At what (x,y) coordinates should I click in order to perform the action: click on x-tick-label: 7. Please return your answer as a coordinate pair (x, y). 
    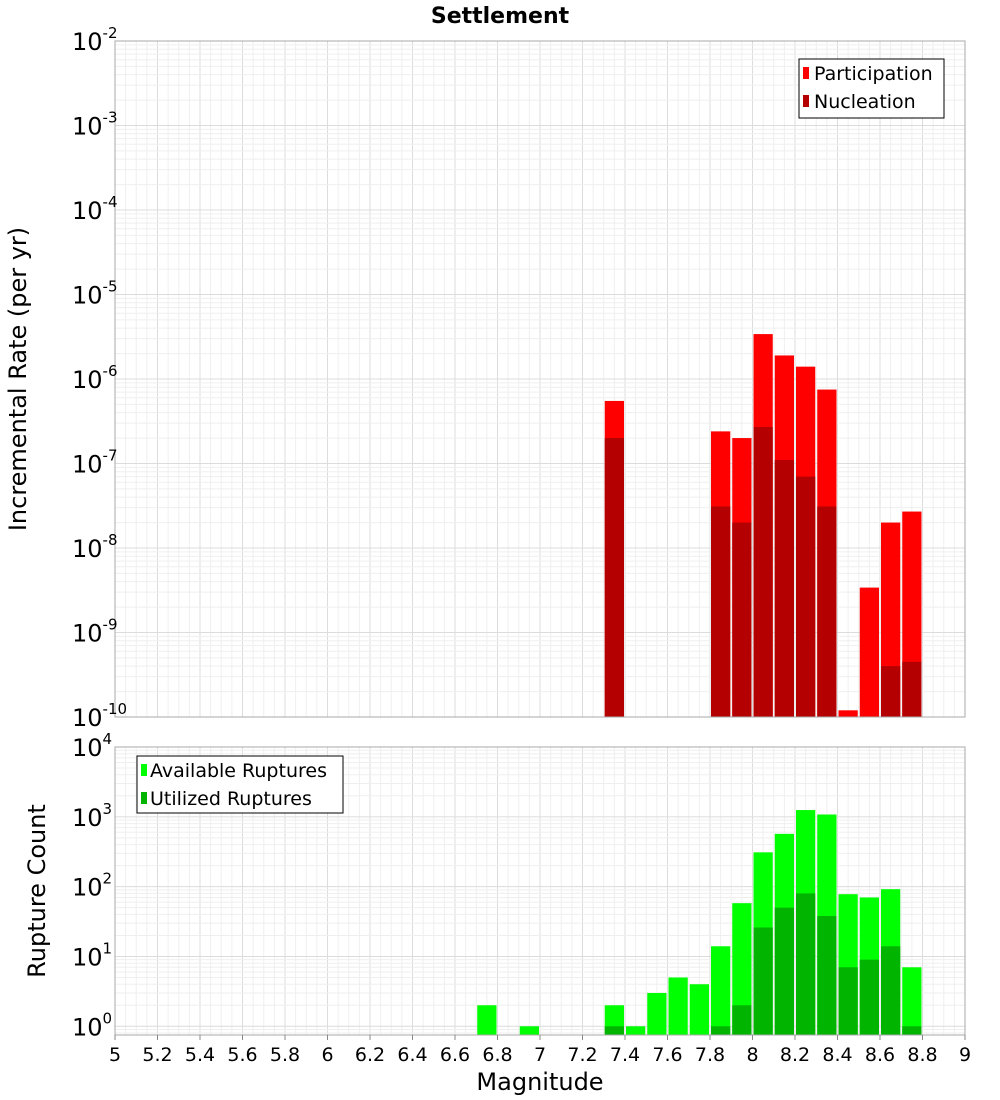
    Looking at the image, I should click on (540, 1055).